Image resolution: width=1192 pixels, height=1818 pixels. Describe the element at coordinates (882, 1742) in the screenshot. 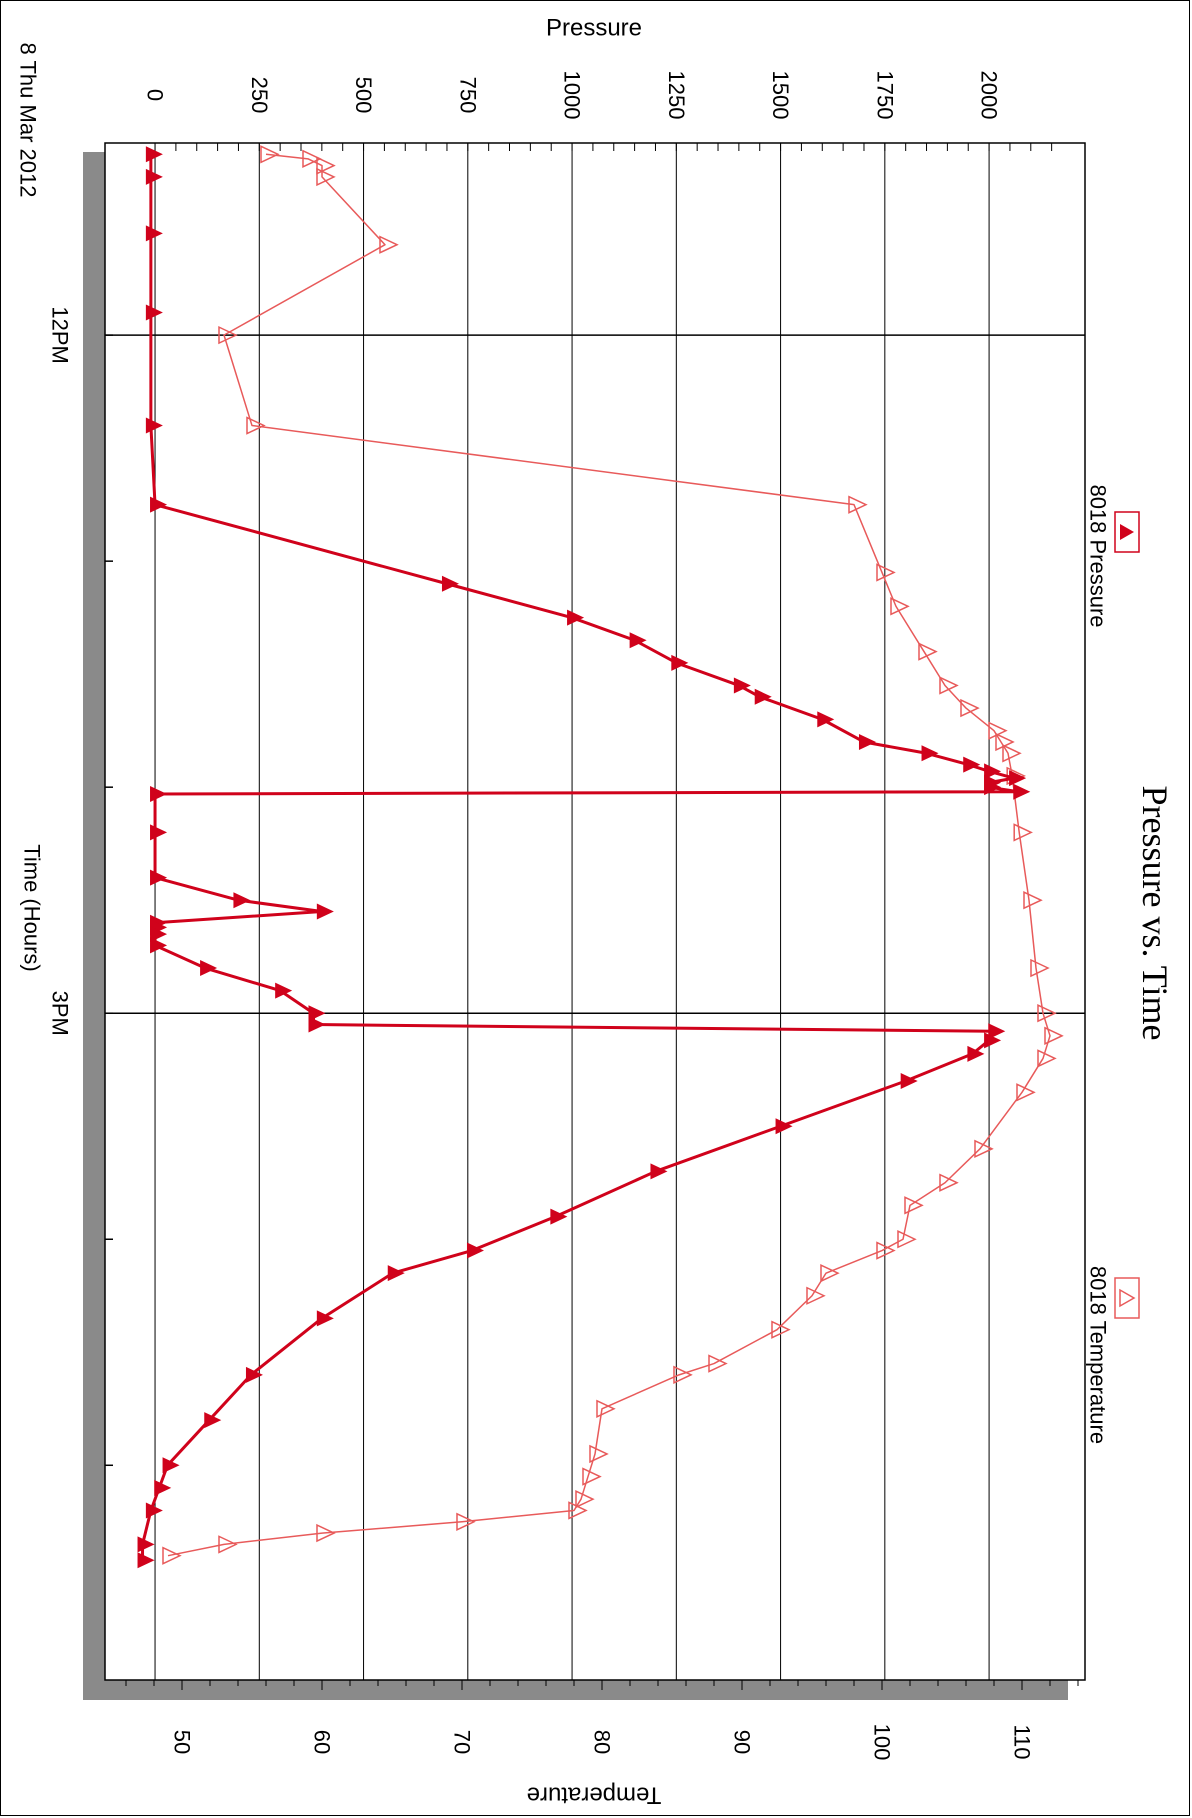

I see `temperature-tick-label: 100` at that location.